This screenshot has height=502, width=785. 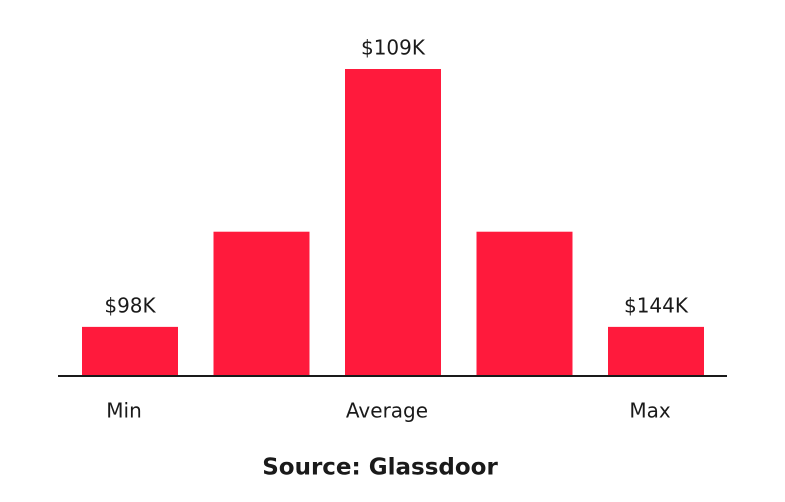 What do you see at coordinates (656, 305) in the screenshot?
I see `bar-label: $144K` at bounding box center [656, 305].